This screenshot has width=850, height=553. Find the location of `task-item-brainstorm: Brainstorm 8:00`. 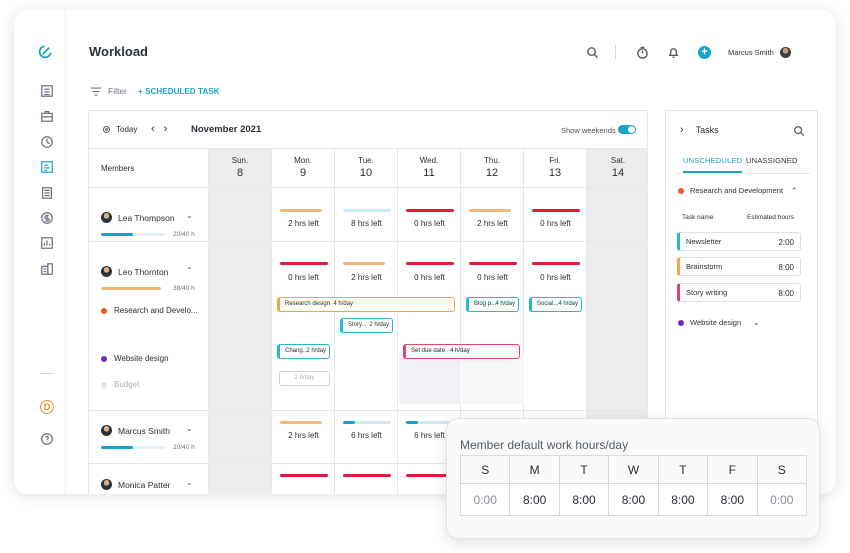

task-item-brainstorm: Brainstorm 8:00 is located at coordinates (739, 266).